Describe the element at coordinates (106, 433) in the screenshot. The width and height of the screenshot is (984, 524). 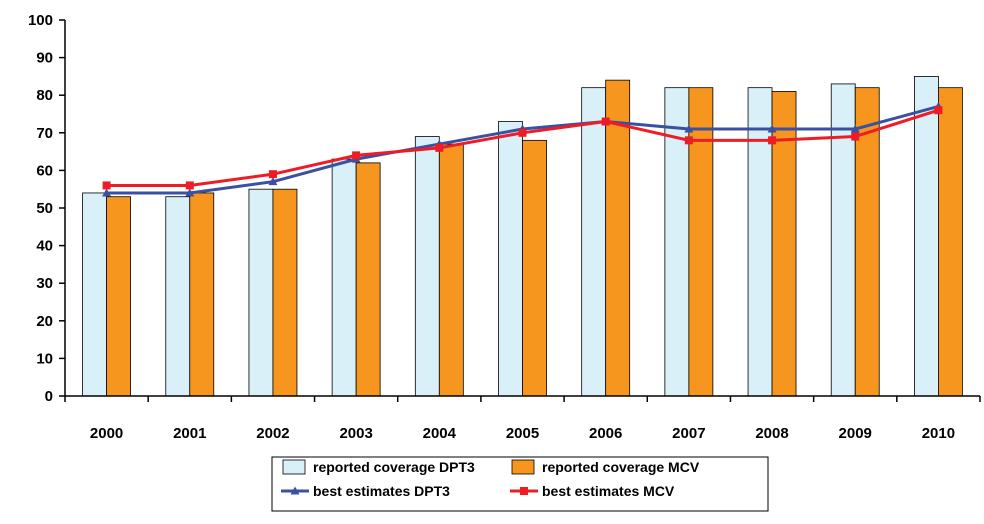
I see `x-tick-label-2000: 2000` at that location.